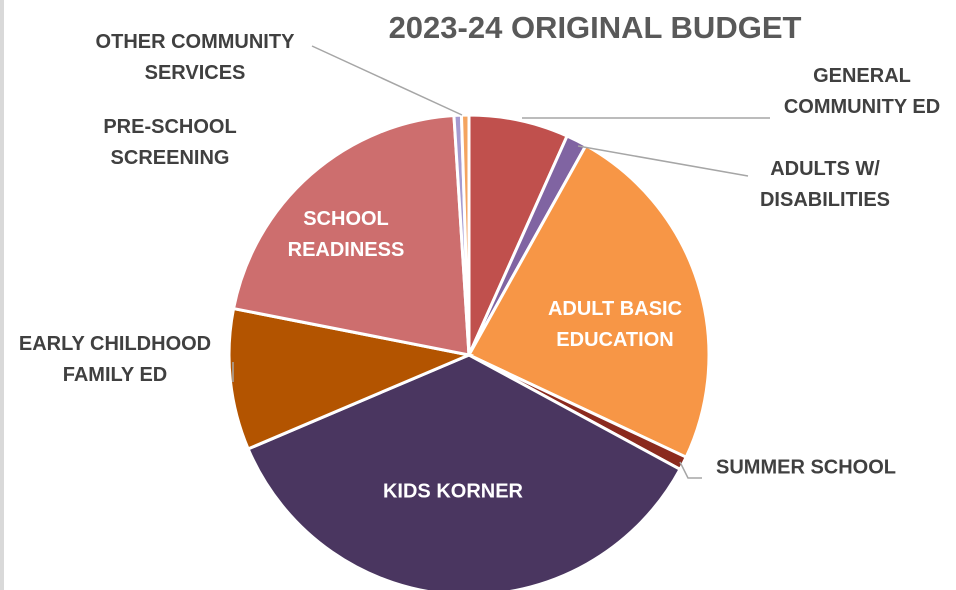 The image size is (956, 590). What do you see at coordinates (615, 324) in the screenshot?
I see `slice-label: ADULT BASIC EDUCATION` at bounding box center [615, 324].